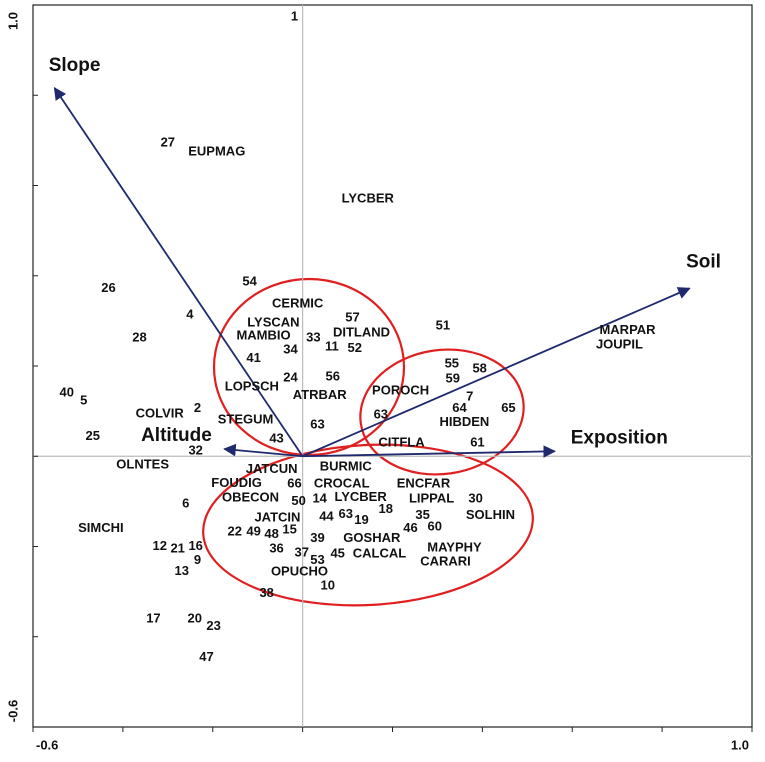  What do you see at coordinates (75, 65) in the screenshot?
I see `vector-label: Slope` at bounding box center [75, 65].